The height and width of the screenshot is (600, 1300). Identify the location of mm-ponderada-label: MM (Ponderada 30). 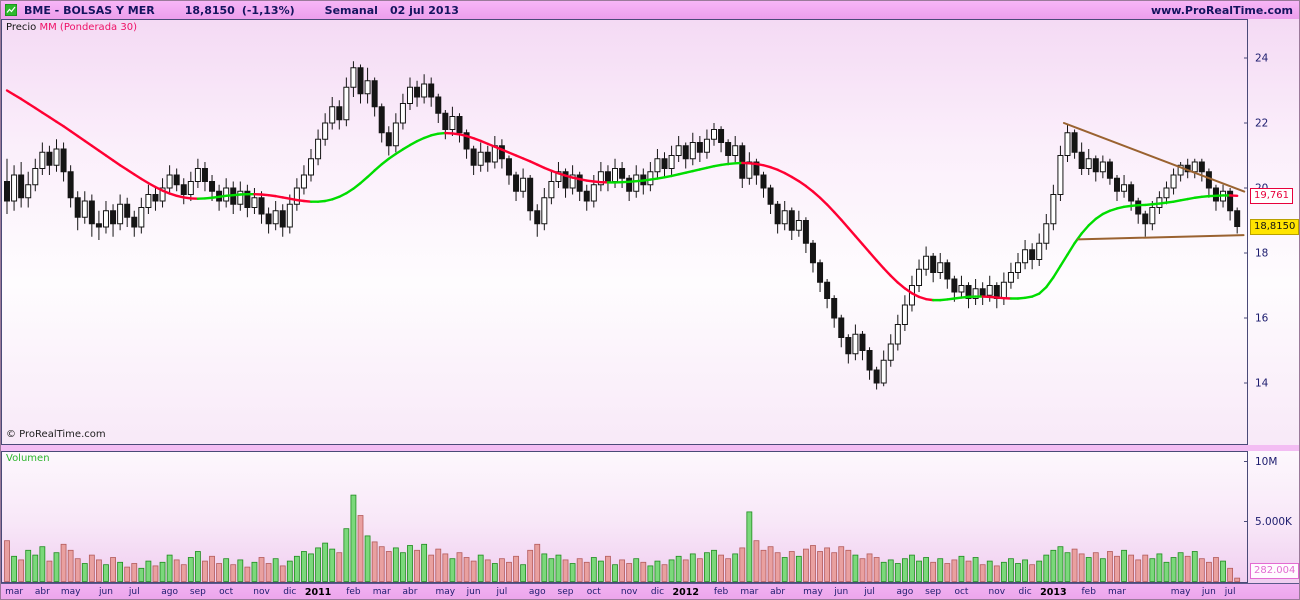
(88, 27).